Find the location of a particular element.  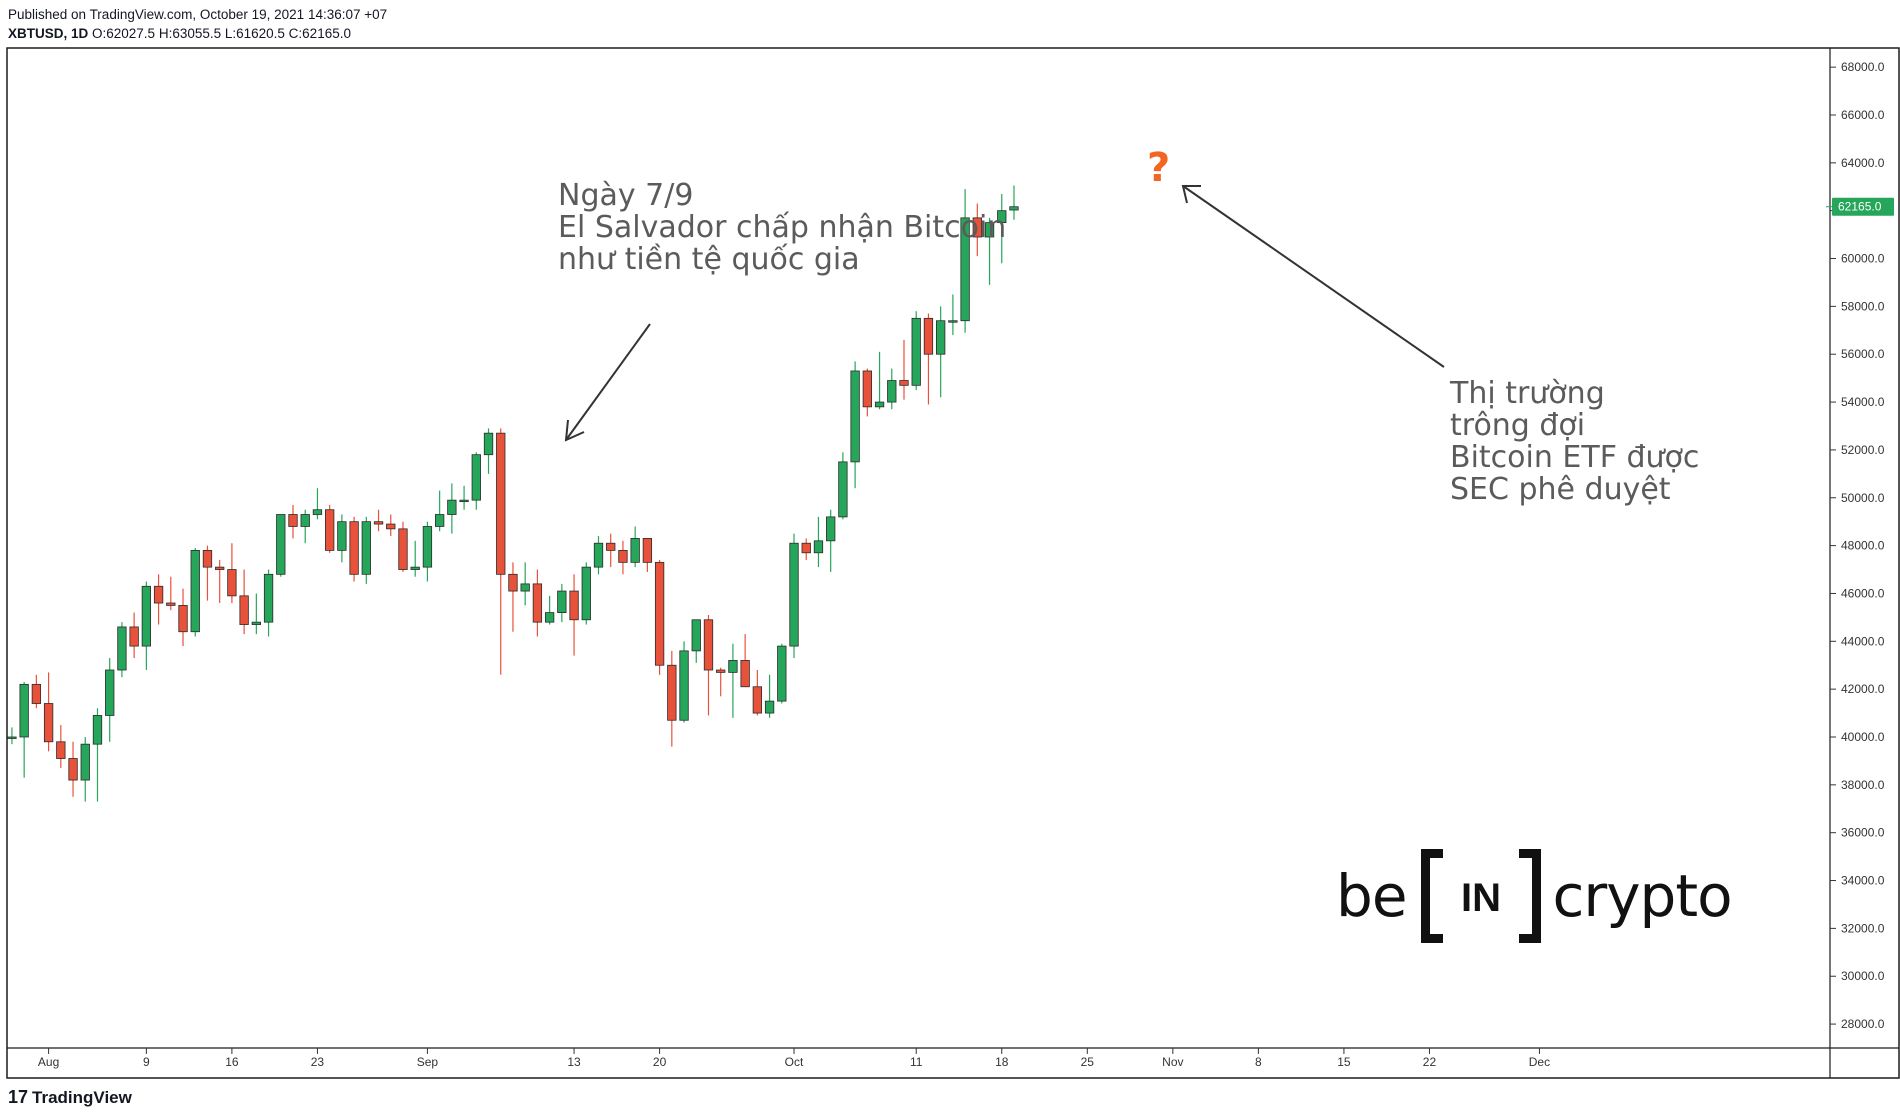

annotation-line: Thị trường is located at coordinates (1527, 393).